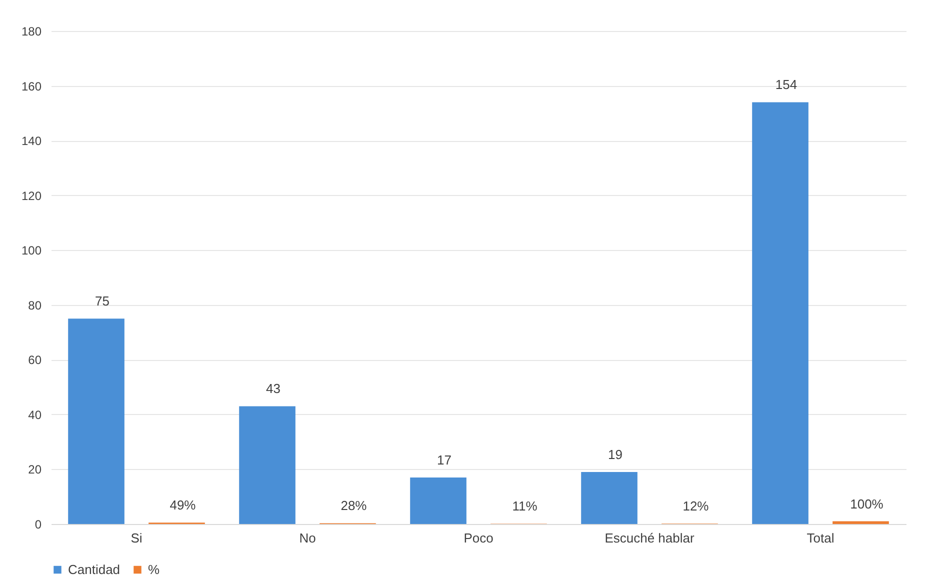 The height and width of the screenshot is (587, 926). What do you see at coordinates (38, 525) in the screenshot?
I see `y-tick-label: 0` at bounding box center [38, 525].